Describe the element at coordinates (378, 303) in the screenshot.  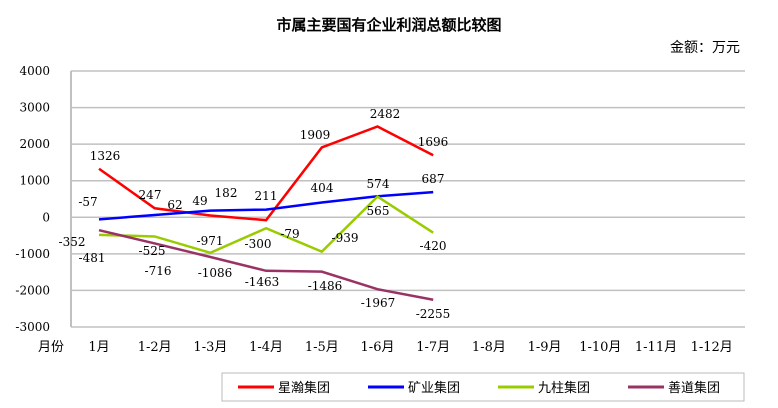
I see `data-label: -1967` at that location.